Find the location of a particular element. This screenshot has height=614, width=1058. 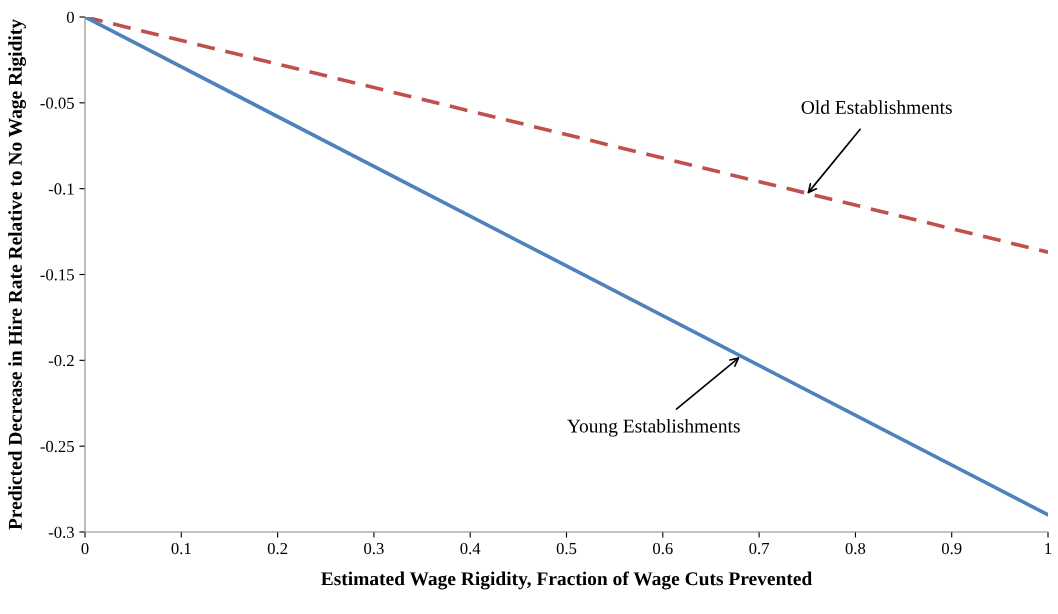

x-tick-label: 0.7 is located at coordinates (759, 548).